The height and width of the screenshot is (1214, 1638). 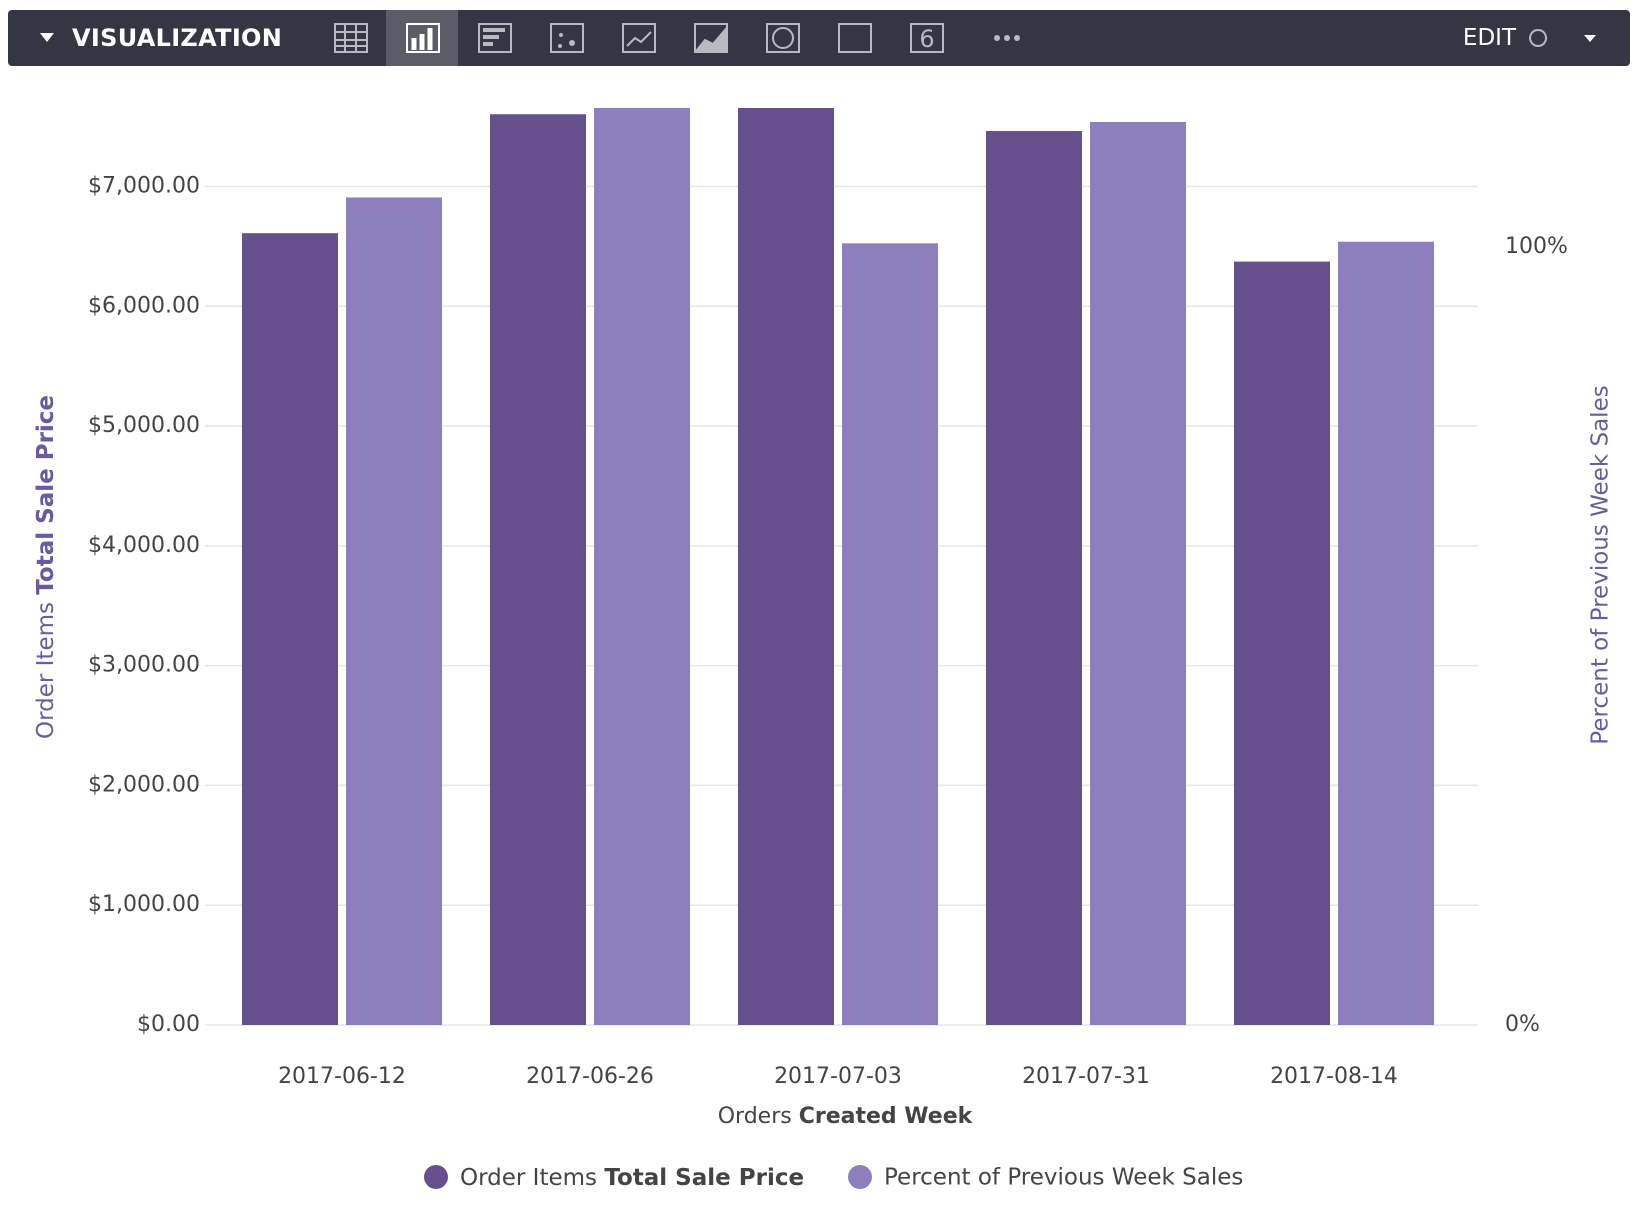 What do you see at coordinates (47, 37) in the screenshot?
I see `collapse-arrow` at bounding box center [47, 37].